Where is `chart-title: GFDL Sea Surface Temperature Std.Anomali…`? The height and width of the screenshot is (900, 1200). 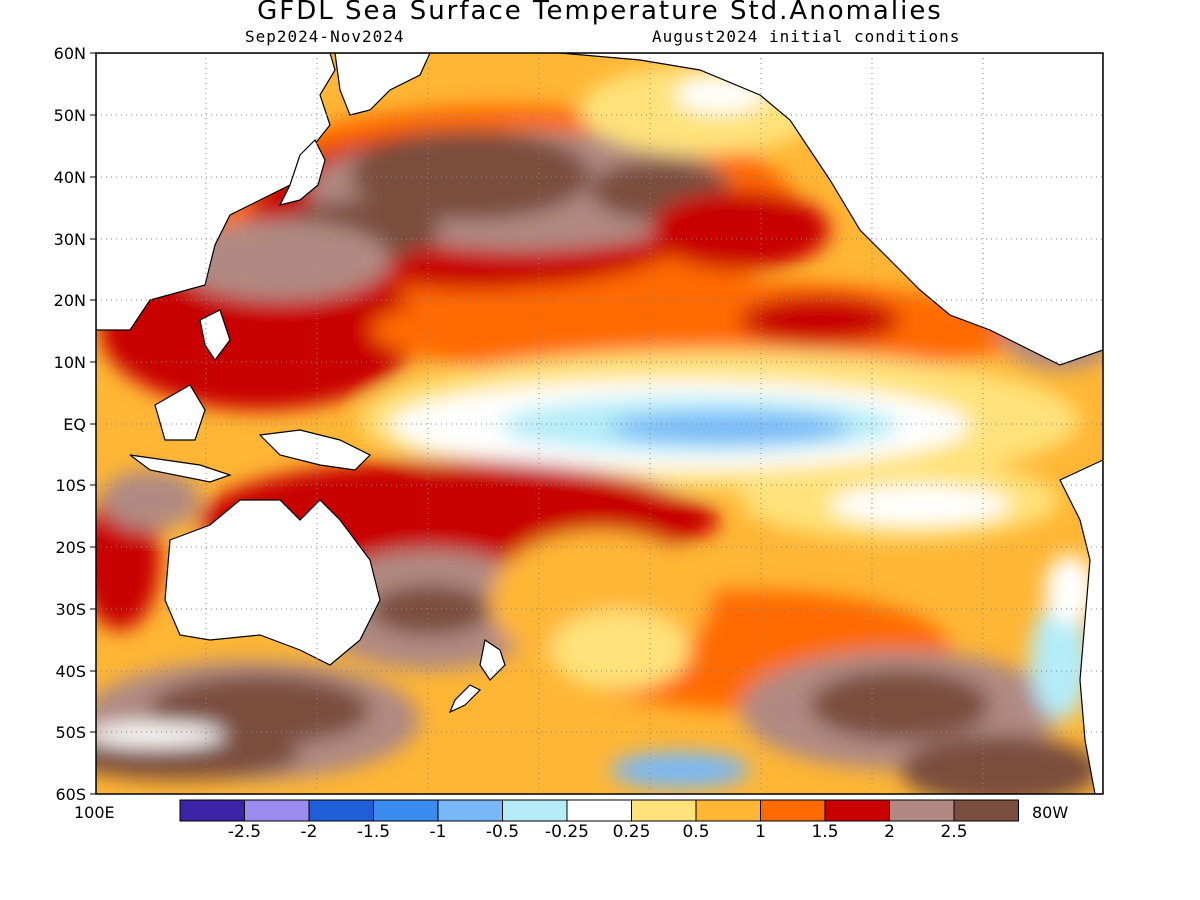 chart-title: GFDL Sea Surface Temperature Std.Anomali… is located at coordinates (600, 13).